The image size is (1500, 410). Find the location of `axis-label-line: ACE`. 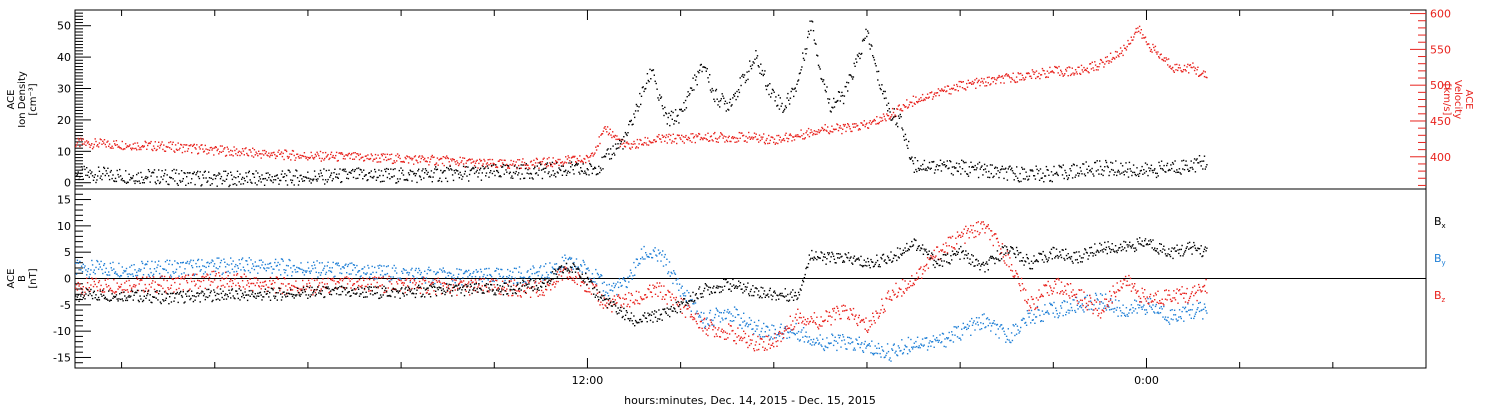

axis-label-line: ACE is located at coordinates (11, 100).